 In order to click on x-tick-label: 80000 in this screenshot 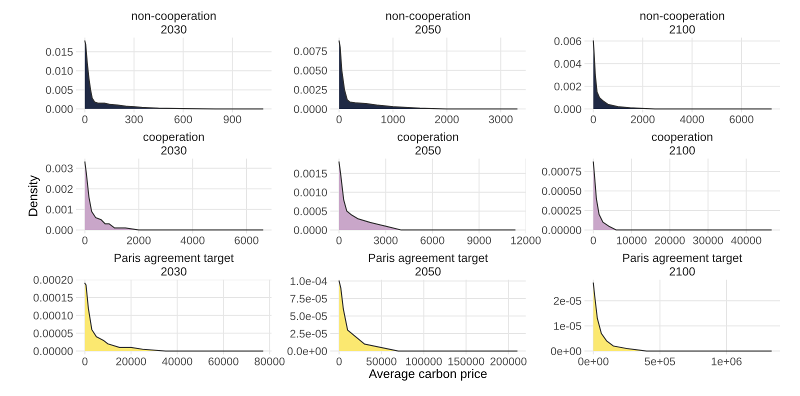, I will do `click(269, 361)`.